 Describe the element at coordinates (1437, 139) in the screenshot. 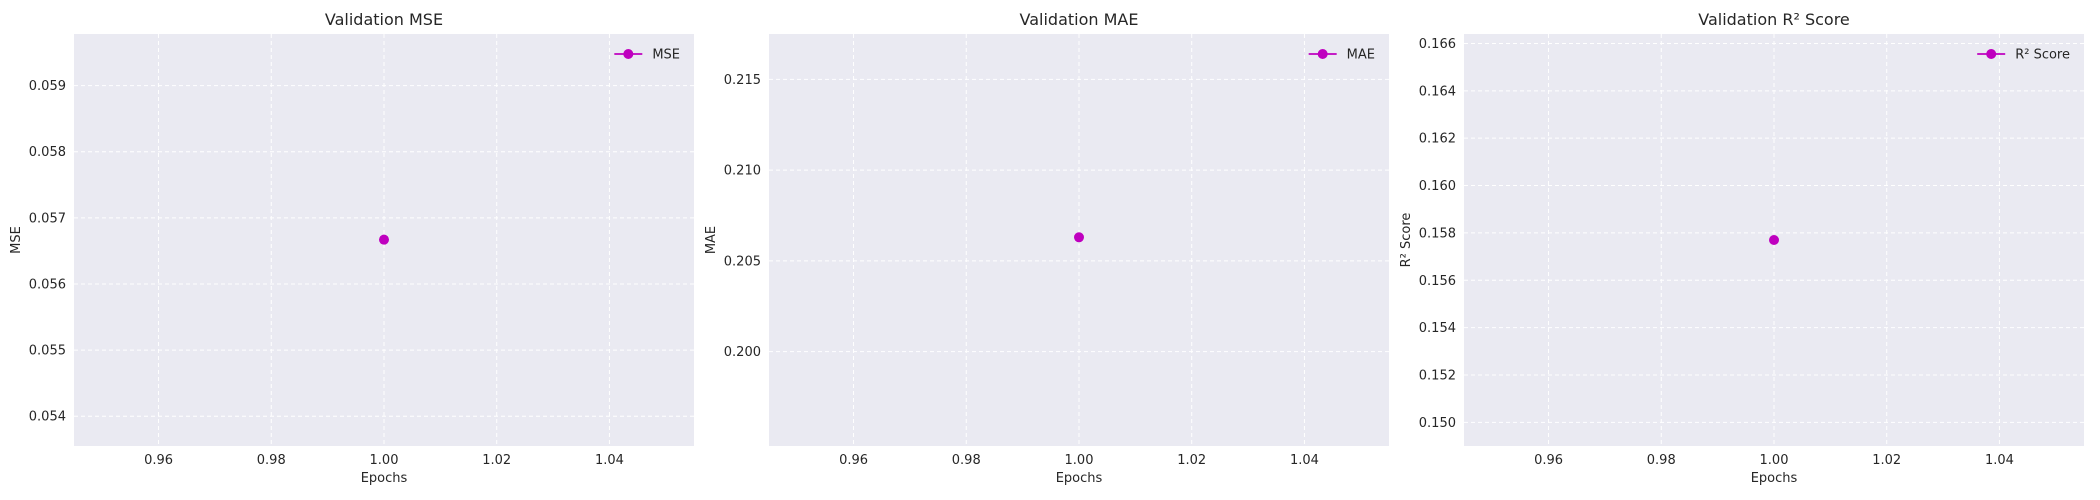

I see `y-tick-label: 0.162` at that location.